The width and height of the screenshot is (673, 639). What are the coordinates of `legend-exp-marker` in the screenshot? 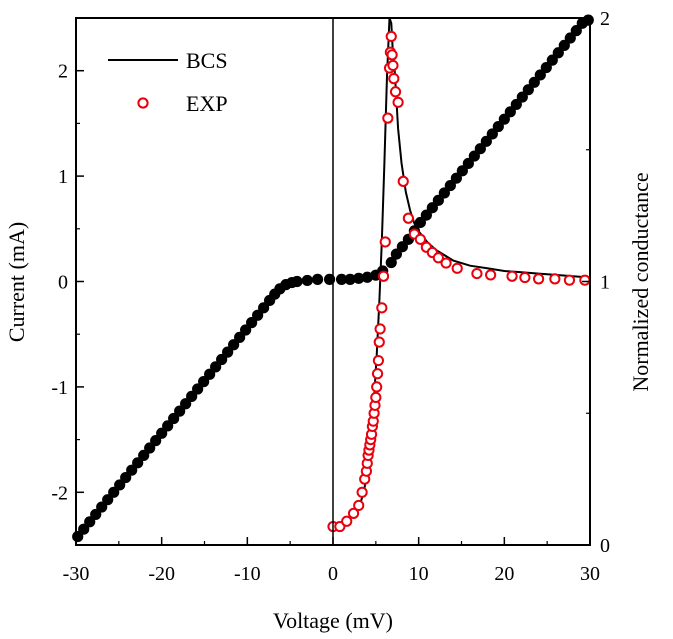 It's located at (143, 103).